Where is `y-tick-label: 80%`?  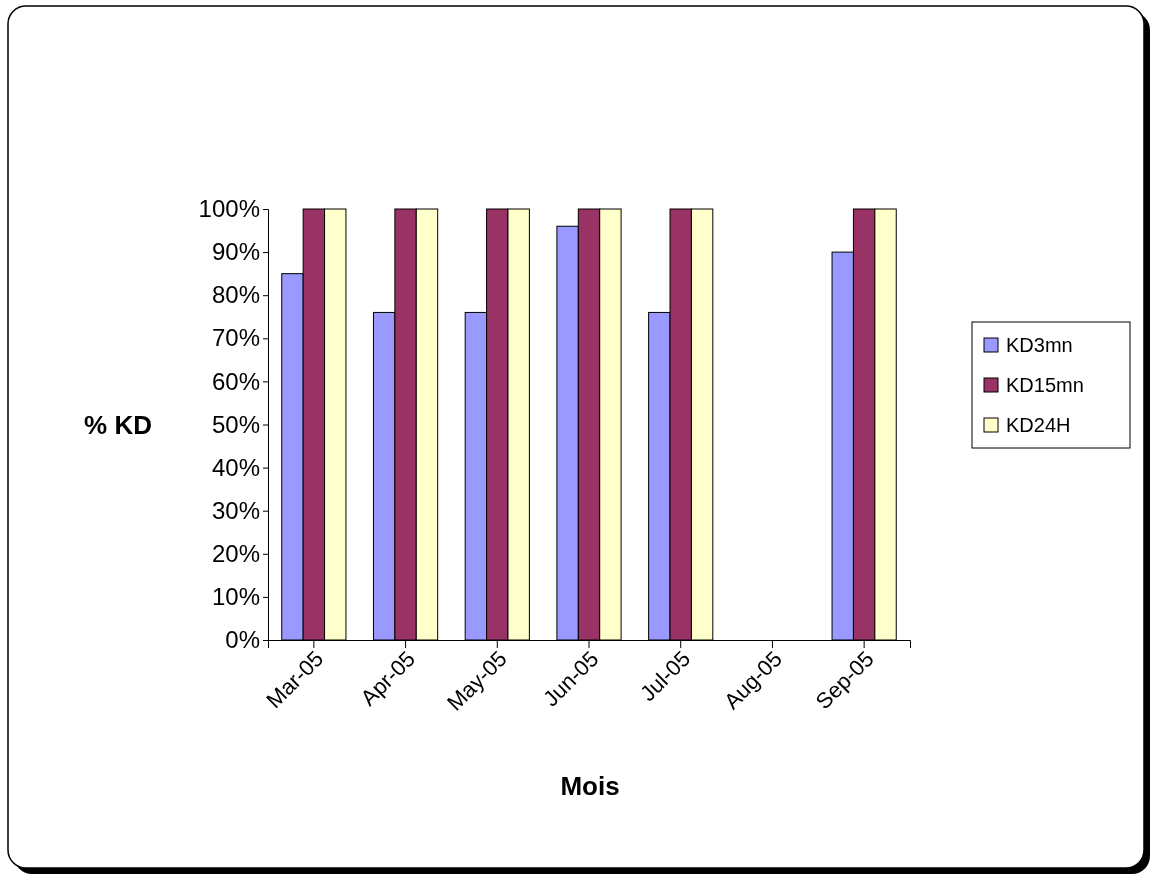
y-tick-label: 80% is located at coordinates (235, 295).